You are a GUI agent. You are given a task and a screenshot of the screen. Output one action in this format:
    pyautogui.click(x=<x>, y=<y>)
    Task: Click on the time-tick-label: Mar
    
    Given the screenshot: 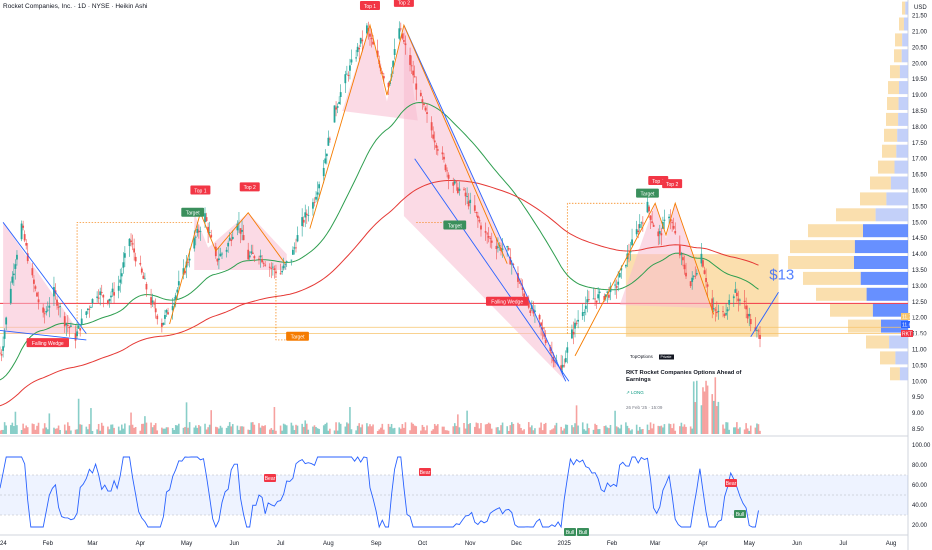 What is the action you would take?
    pyautogui.click(x=655, y=544)
    